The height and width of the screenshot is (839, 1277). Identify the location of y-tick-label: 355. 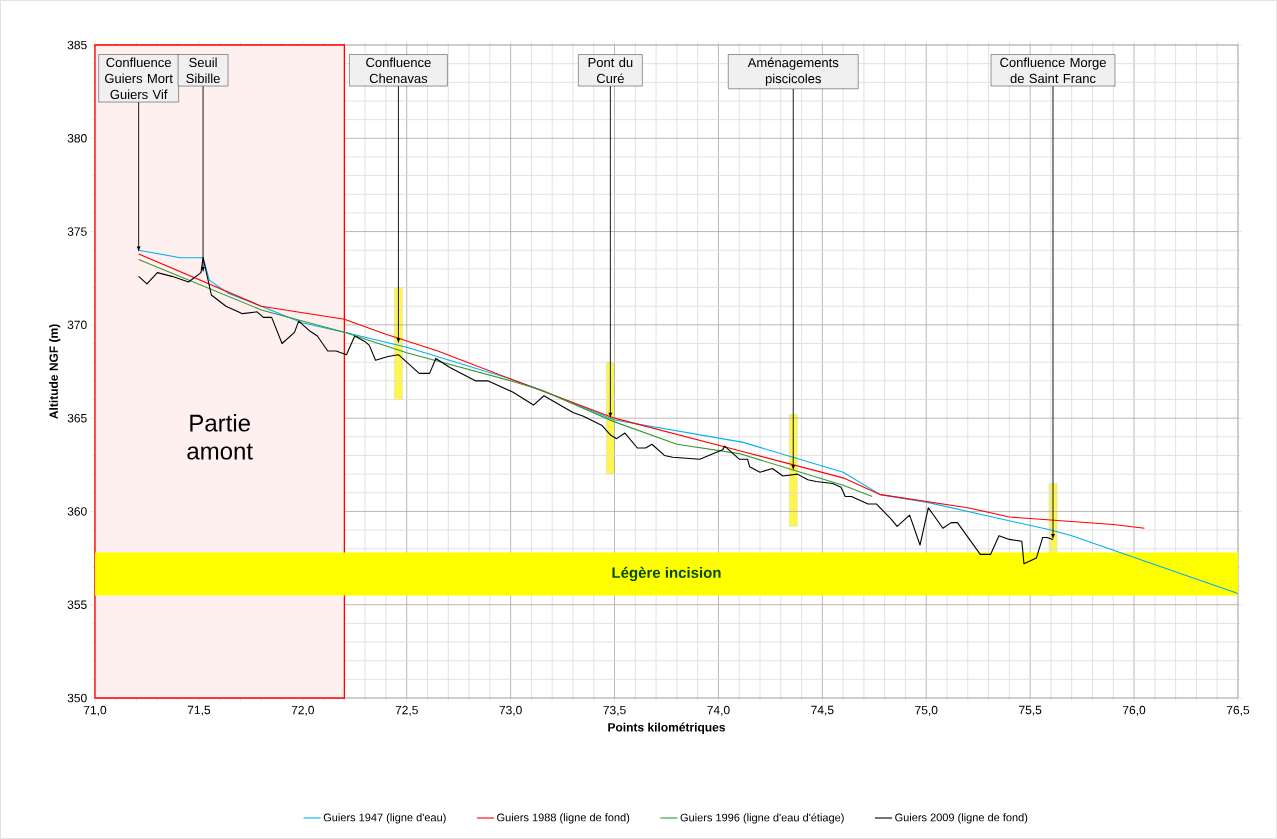
(77, 604).